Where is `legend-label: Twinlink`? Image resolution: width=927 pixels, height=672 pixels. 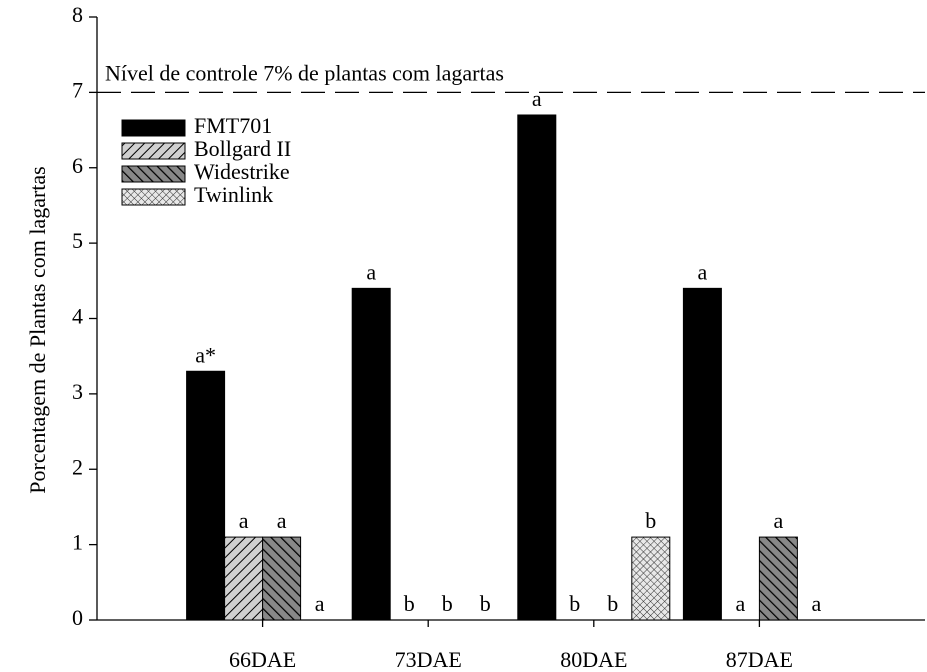
legend-label: Twinlink is located at coordinates (233, 194).